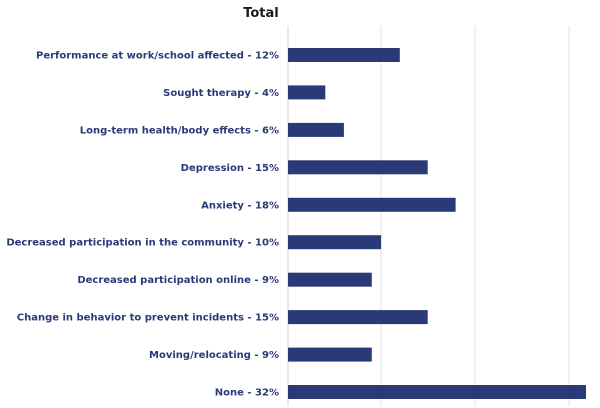 Image resolution: width=600 pixels, height=408 pixels. Describe the element at coordinates (261, 13) in the screenshot. I see `chart-title: Total` at that location.